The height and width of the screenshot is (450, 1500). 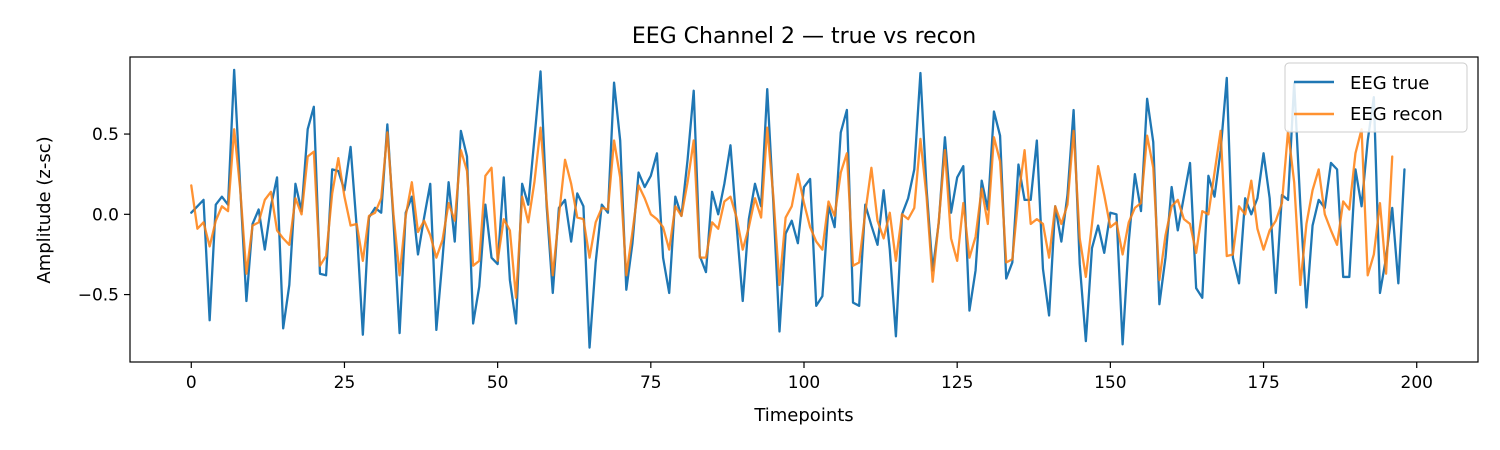 What do you see at coordinates (1110, 383) in the screenshot?
I see `x-tick-label: 150` at bounding box center [1110, 383].